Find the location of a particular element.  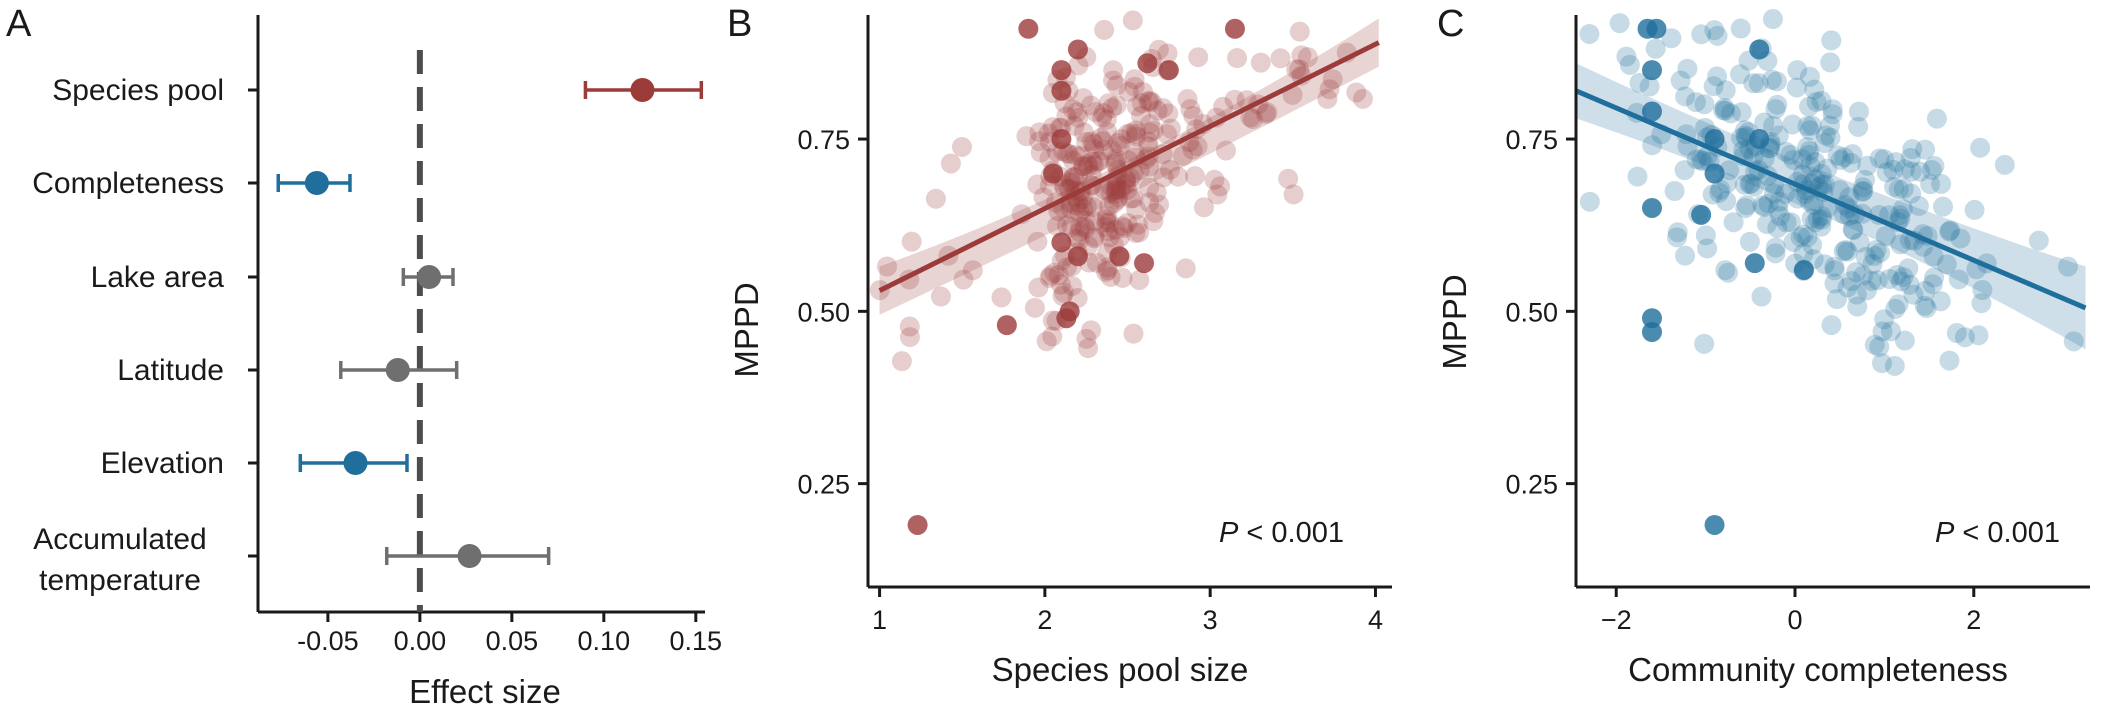

panel-b-p-symbol: P is located at coordinates (1229, 533).